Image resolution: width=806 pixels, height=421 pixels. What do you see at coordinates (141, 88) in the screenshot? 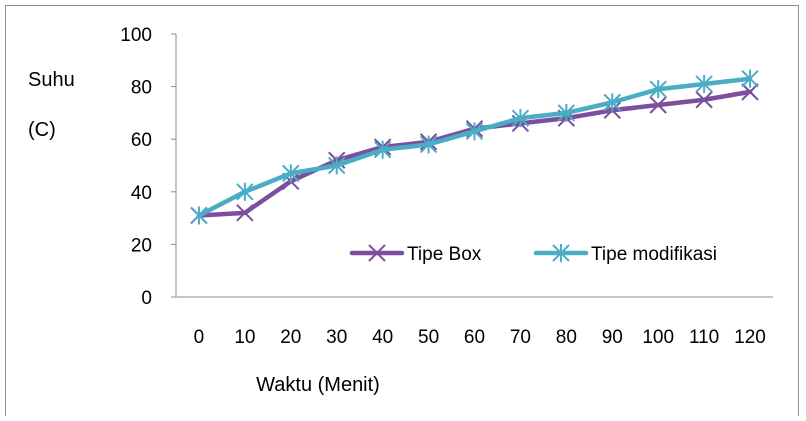
I see `y-tick-label: 80` at bounding box center [141, 88].